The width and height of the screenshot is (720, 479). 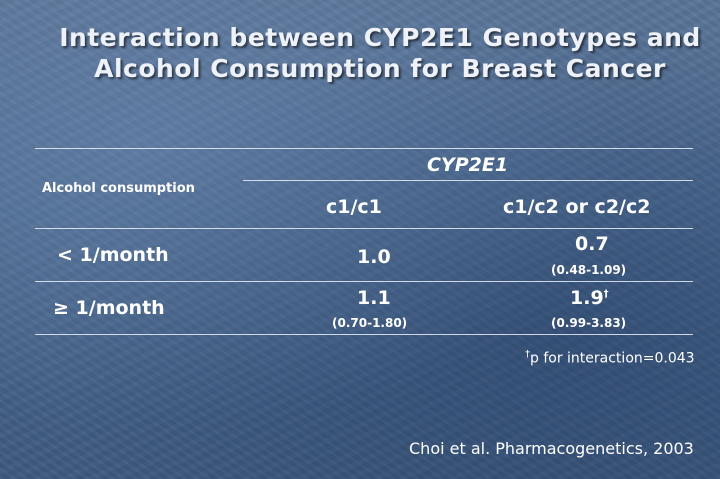 I want to click on footnote-text: p for interaction=0.043, so click(x=612, y=358).